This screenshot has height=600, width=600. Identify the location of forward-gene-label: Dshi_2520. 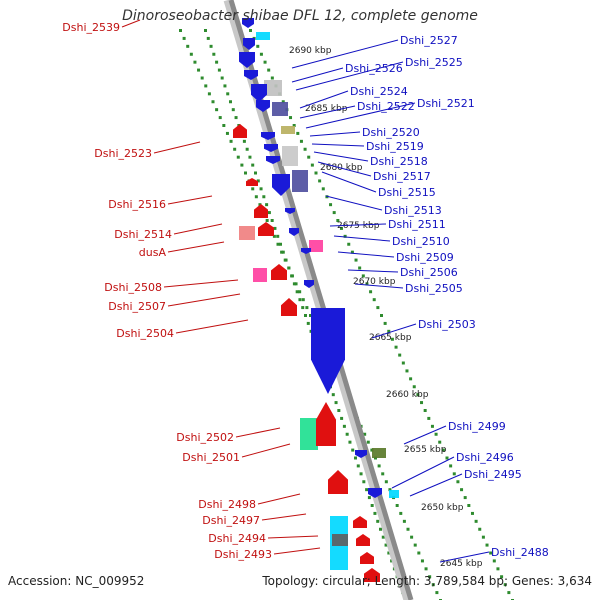
(391, 132).